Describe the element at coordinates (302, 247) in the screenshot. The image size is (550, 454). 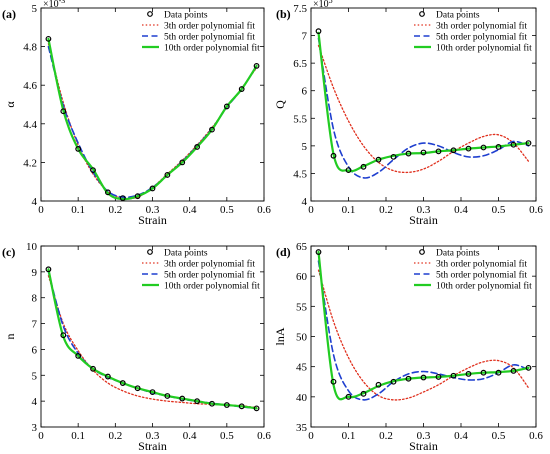
I see `y-tick-label: 65` at that location.